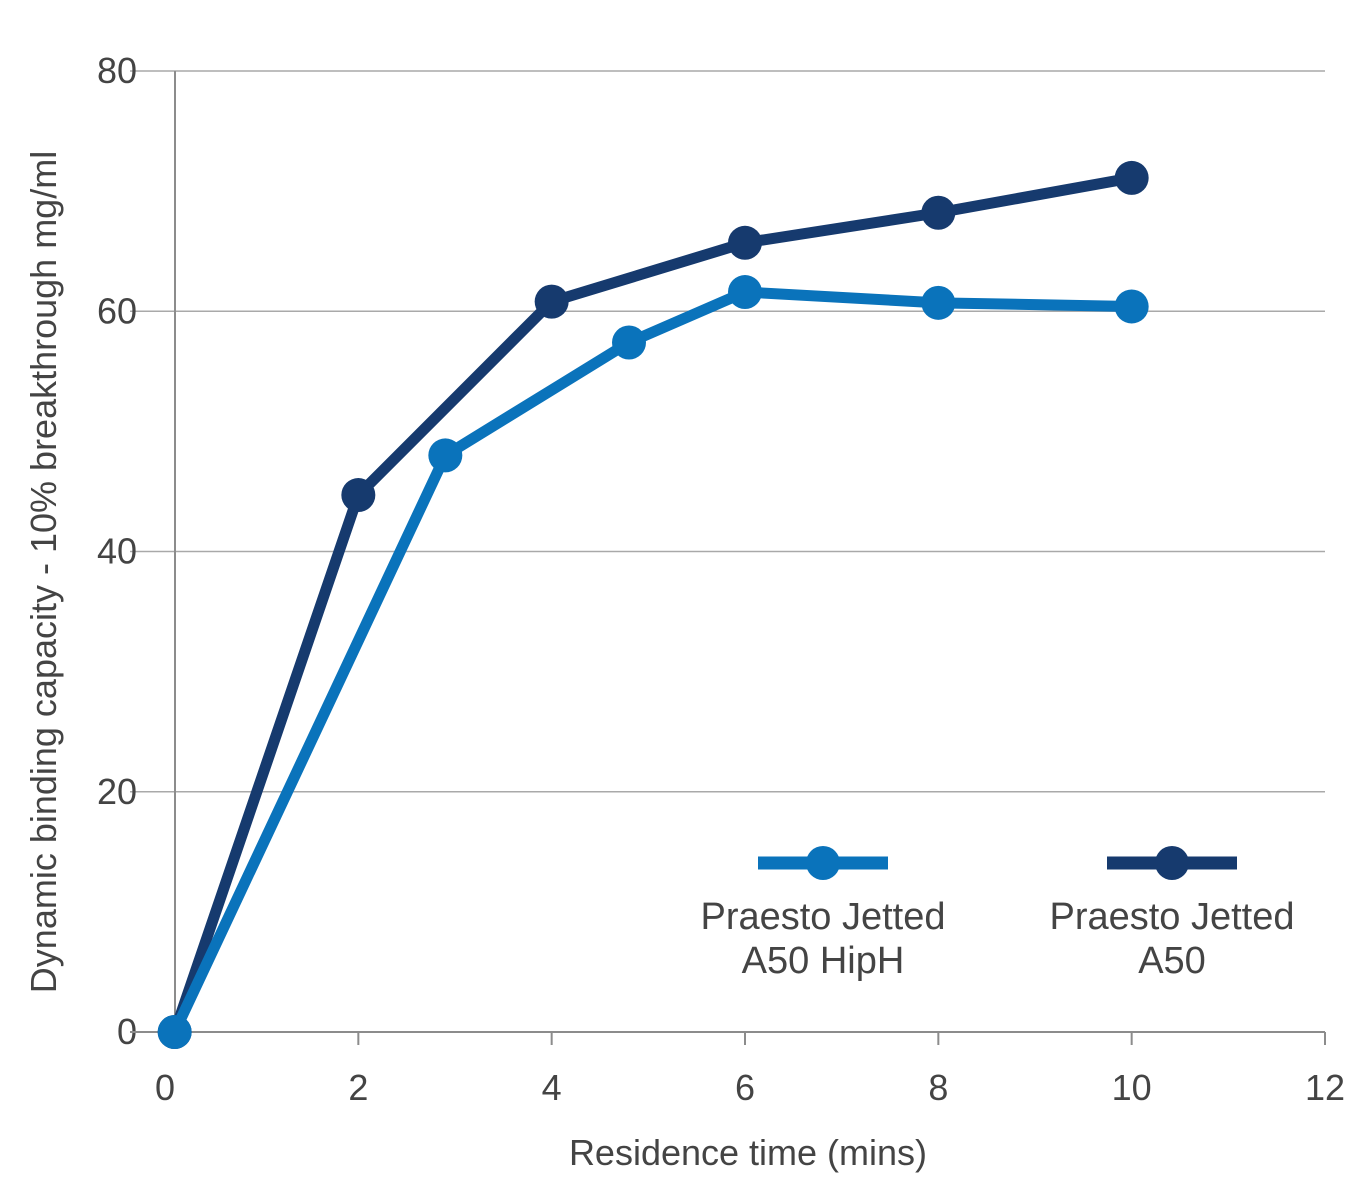 The height and width of the screenshot is (1182, 1370). I want to click on x-tick-label: 4, so click(552, 1087).